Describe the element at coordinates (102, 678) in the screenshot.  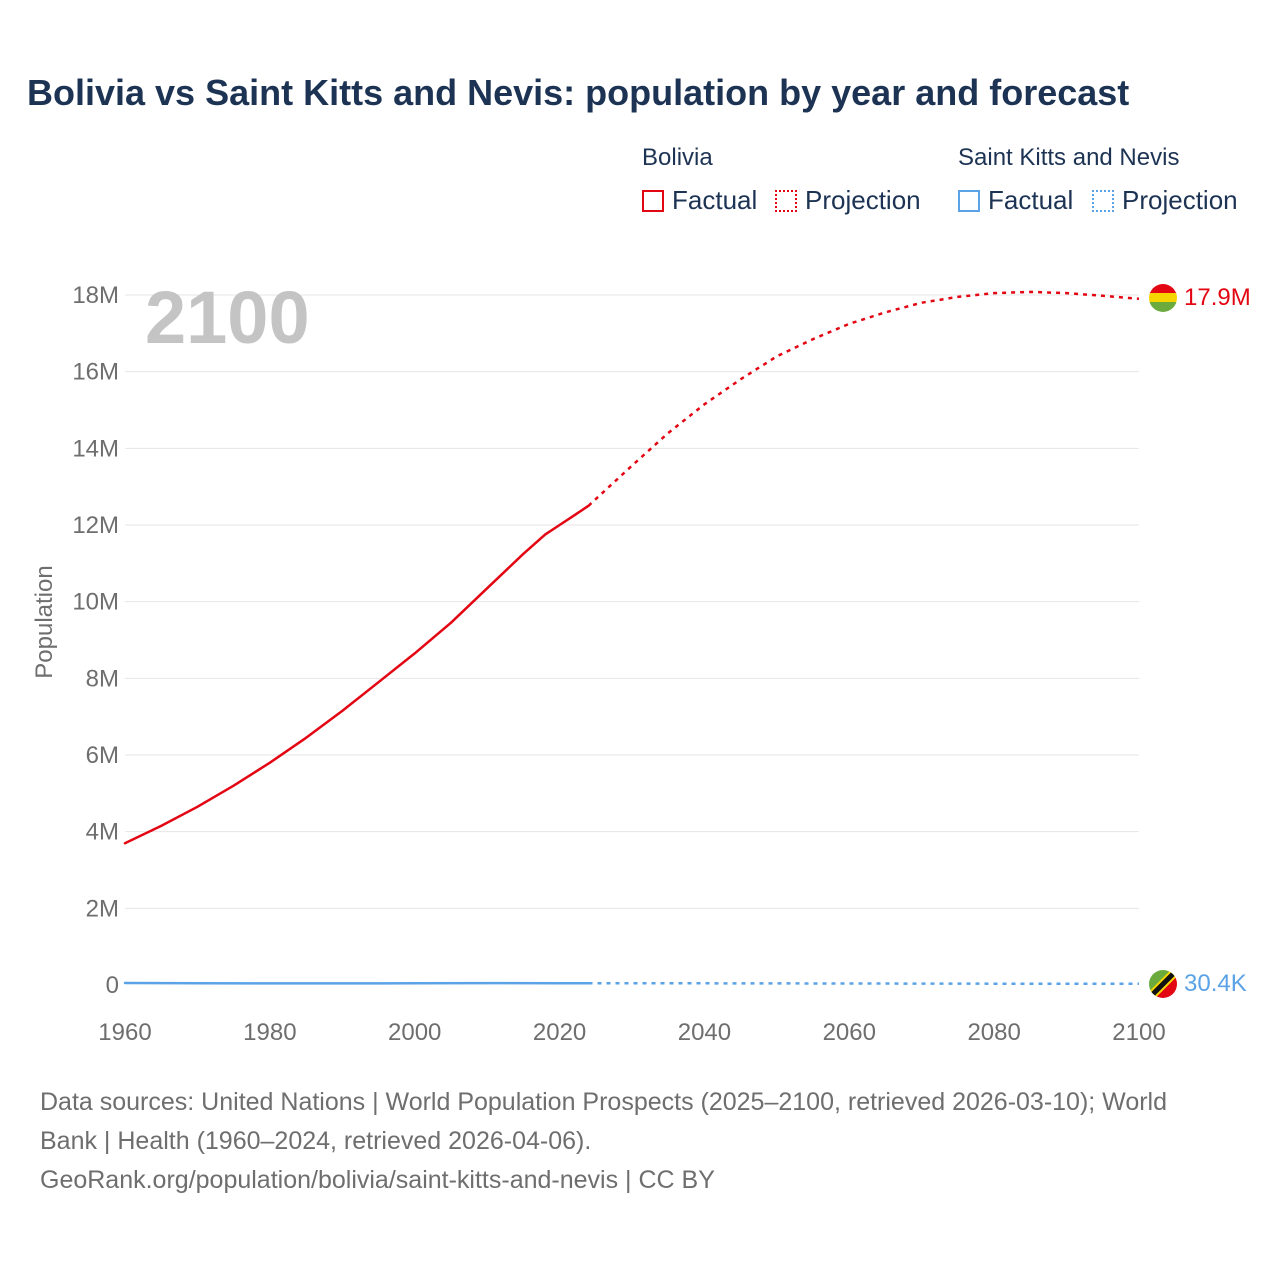
I see `y-tick-label: 8M` at that location.